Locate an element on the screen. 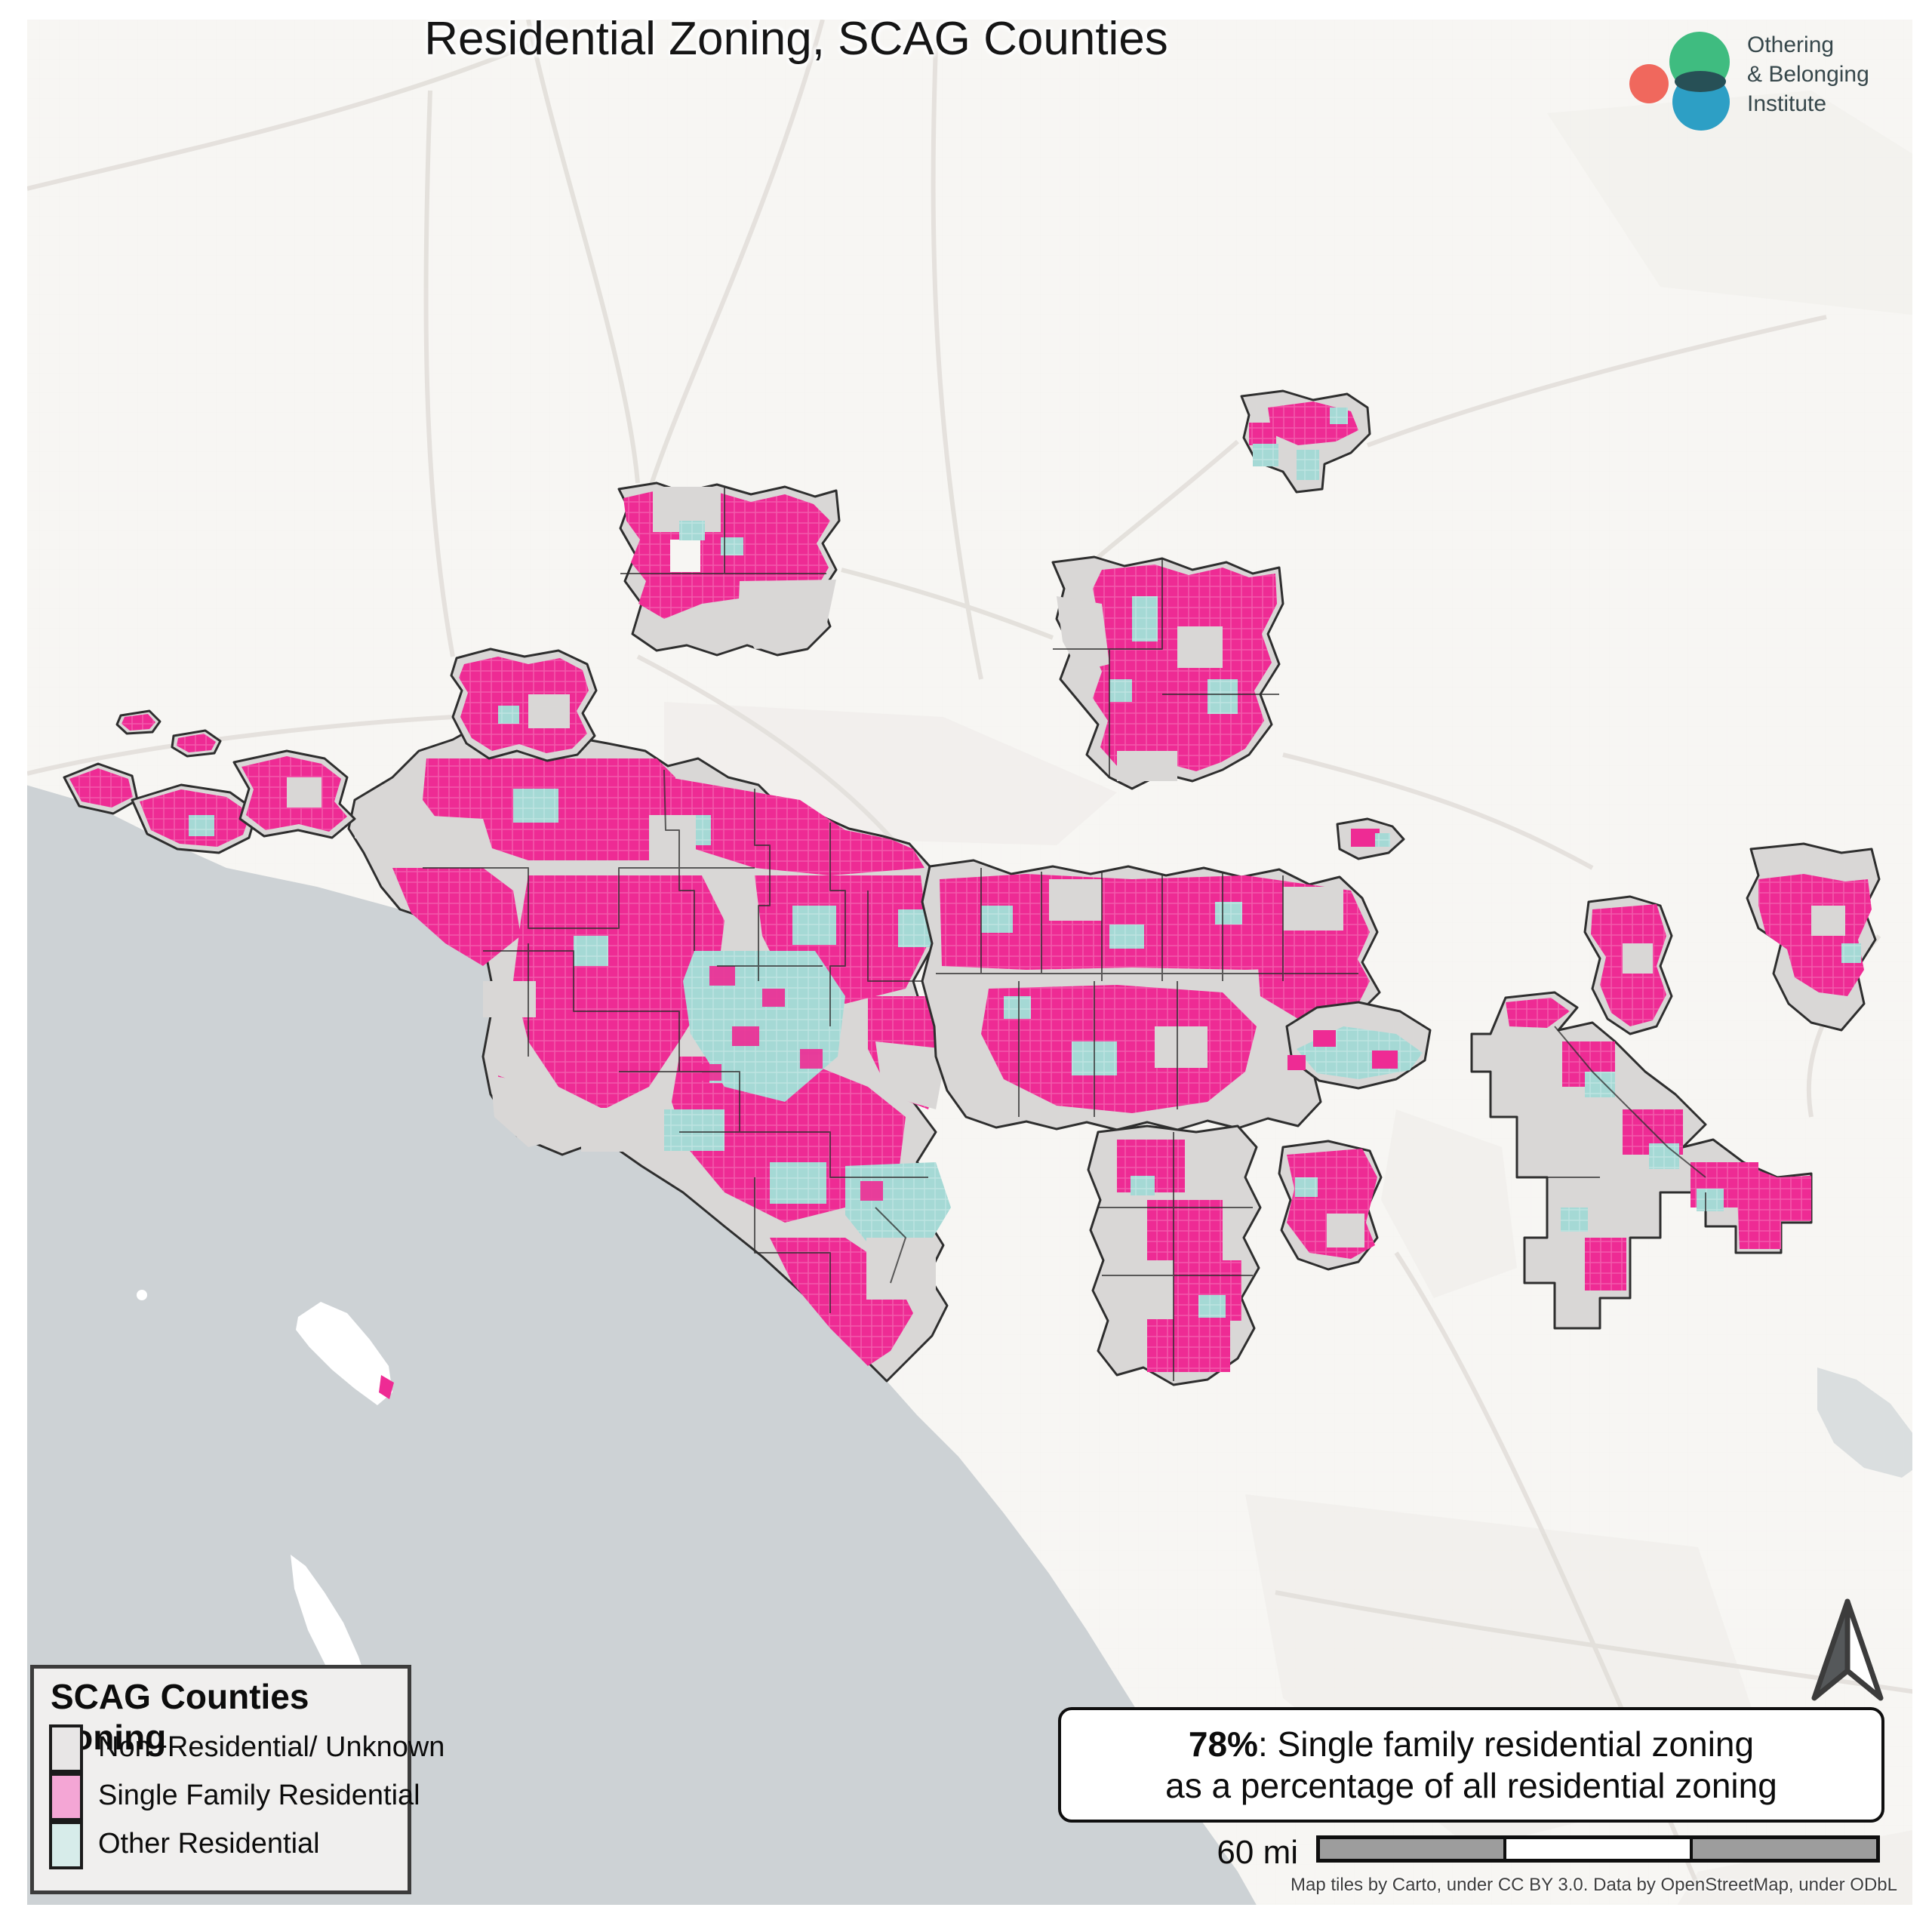 The width and height of the screenshot is (1932, 1932). cluster-hemet is located at coordinates (1330, 1205).